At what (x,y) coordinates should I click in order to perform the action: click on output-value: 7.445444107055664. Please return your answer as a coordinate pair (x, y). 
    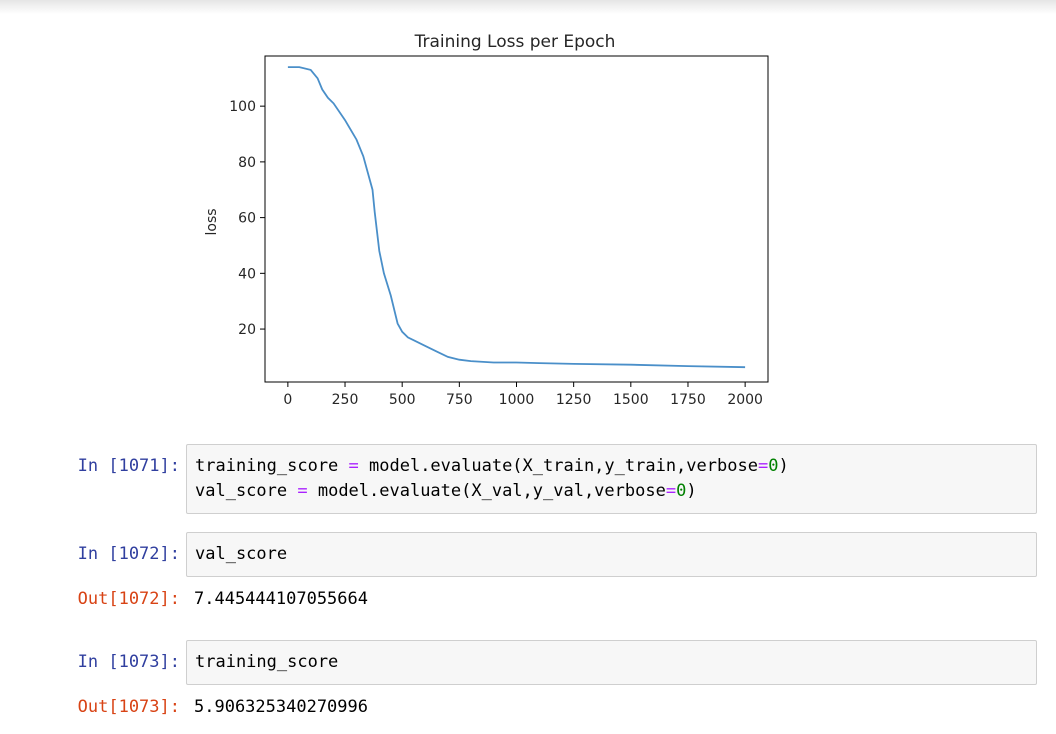
    Looking at the image, I should click on (281, 599).